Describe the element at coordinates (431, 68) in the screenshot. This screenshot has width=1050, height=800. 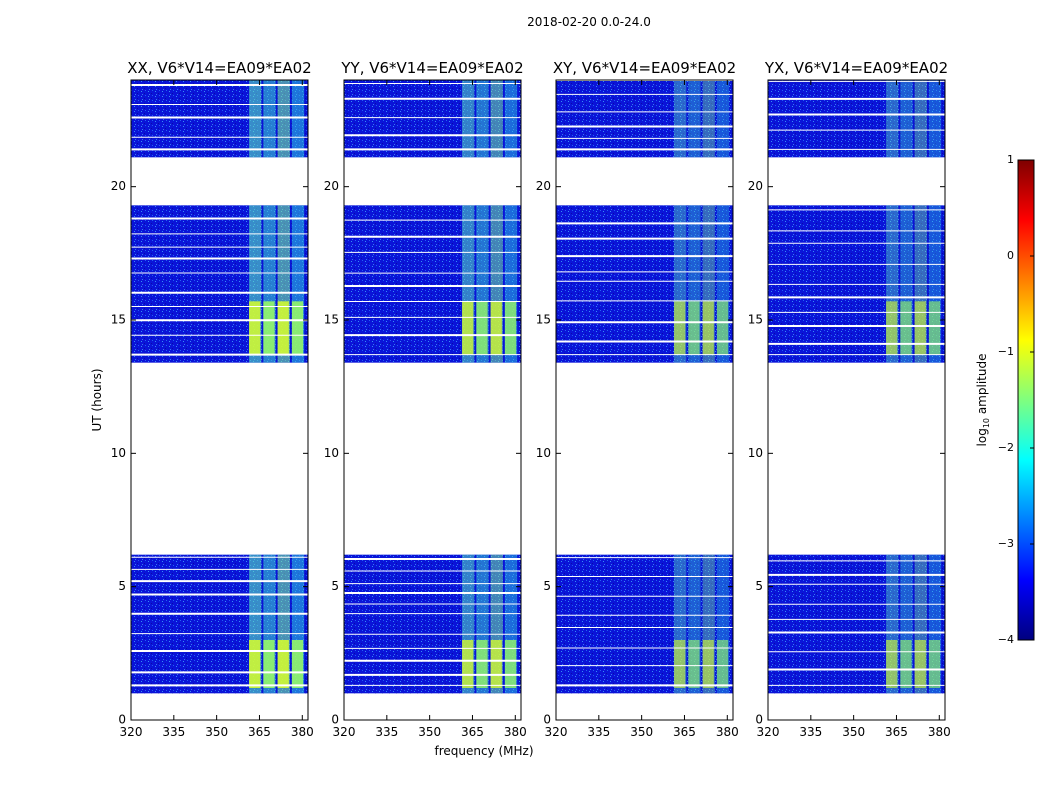
I see `panel-title: YY, V6*V14=EA09*EA02` at that location.